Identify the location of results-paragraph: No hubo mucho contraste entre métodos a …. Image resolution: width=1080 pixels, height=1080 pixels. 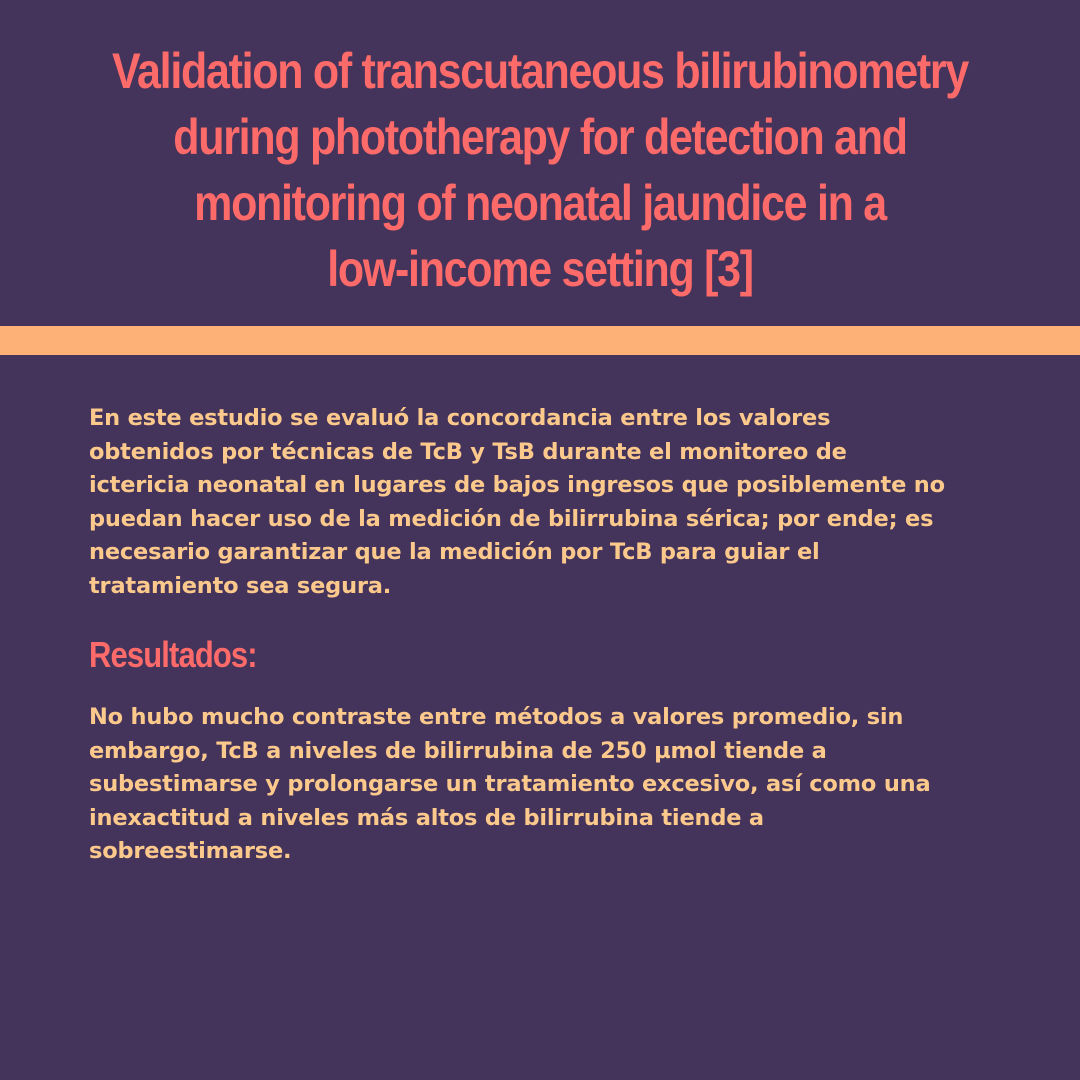
(559, 785).